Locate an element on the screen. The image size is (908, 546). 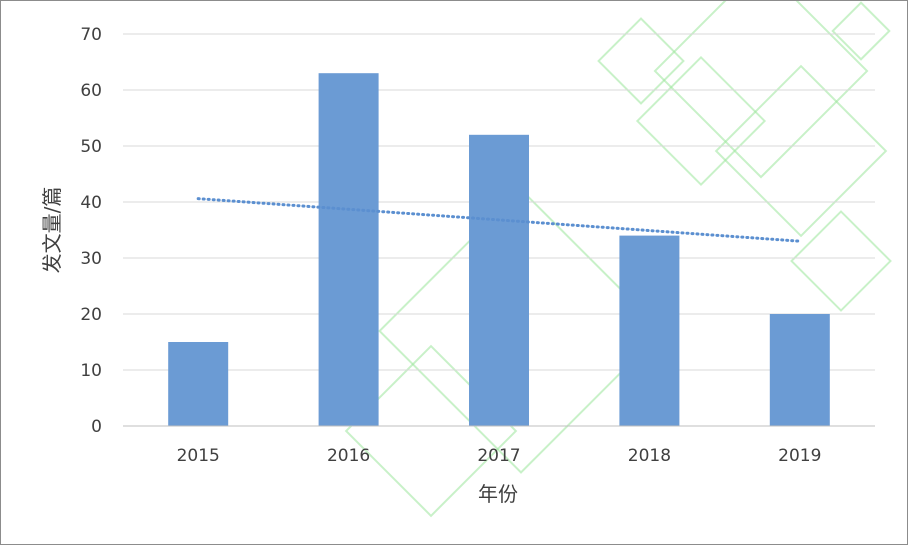
x-tick-label: 2018 is located at coordinates (649, 456).